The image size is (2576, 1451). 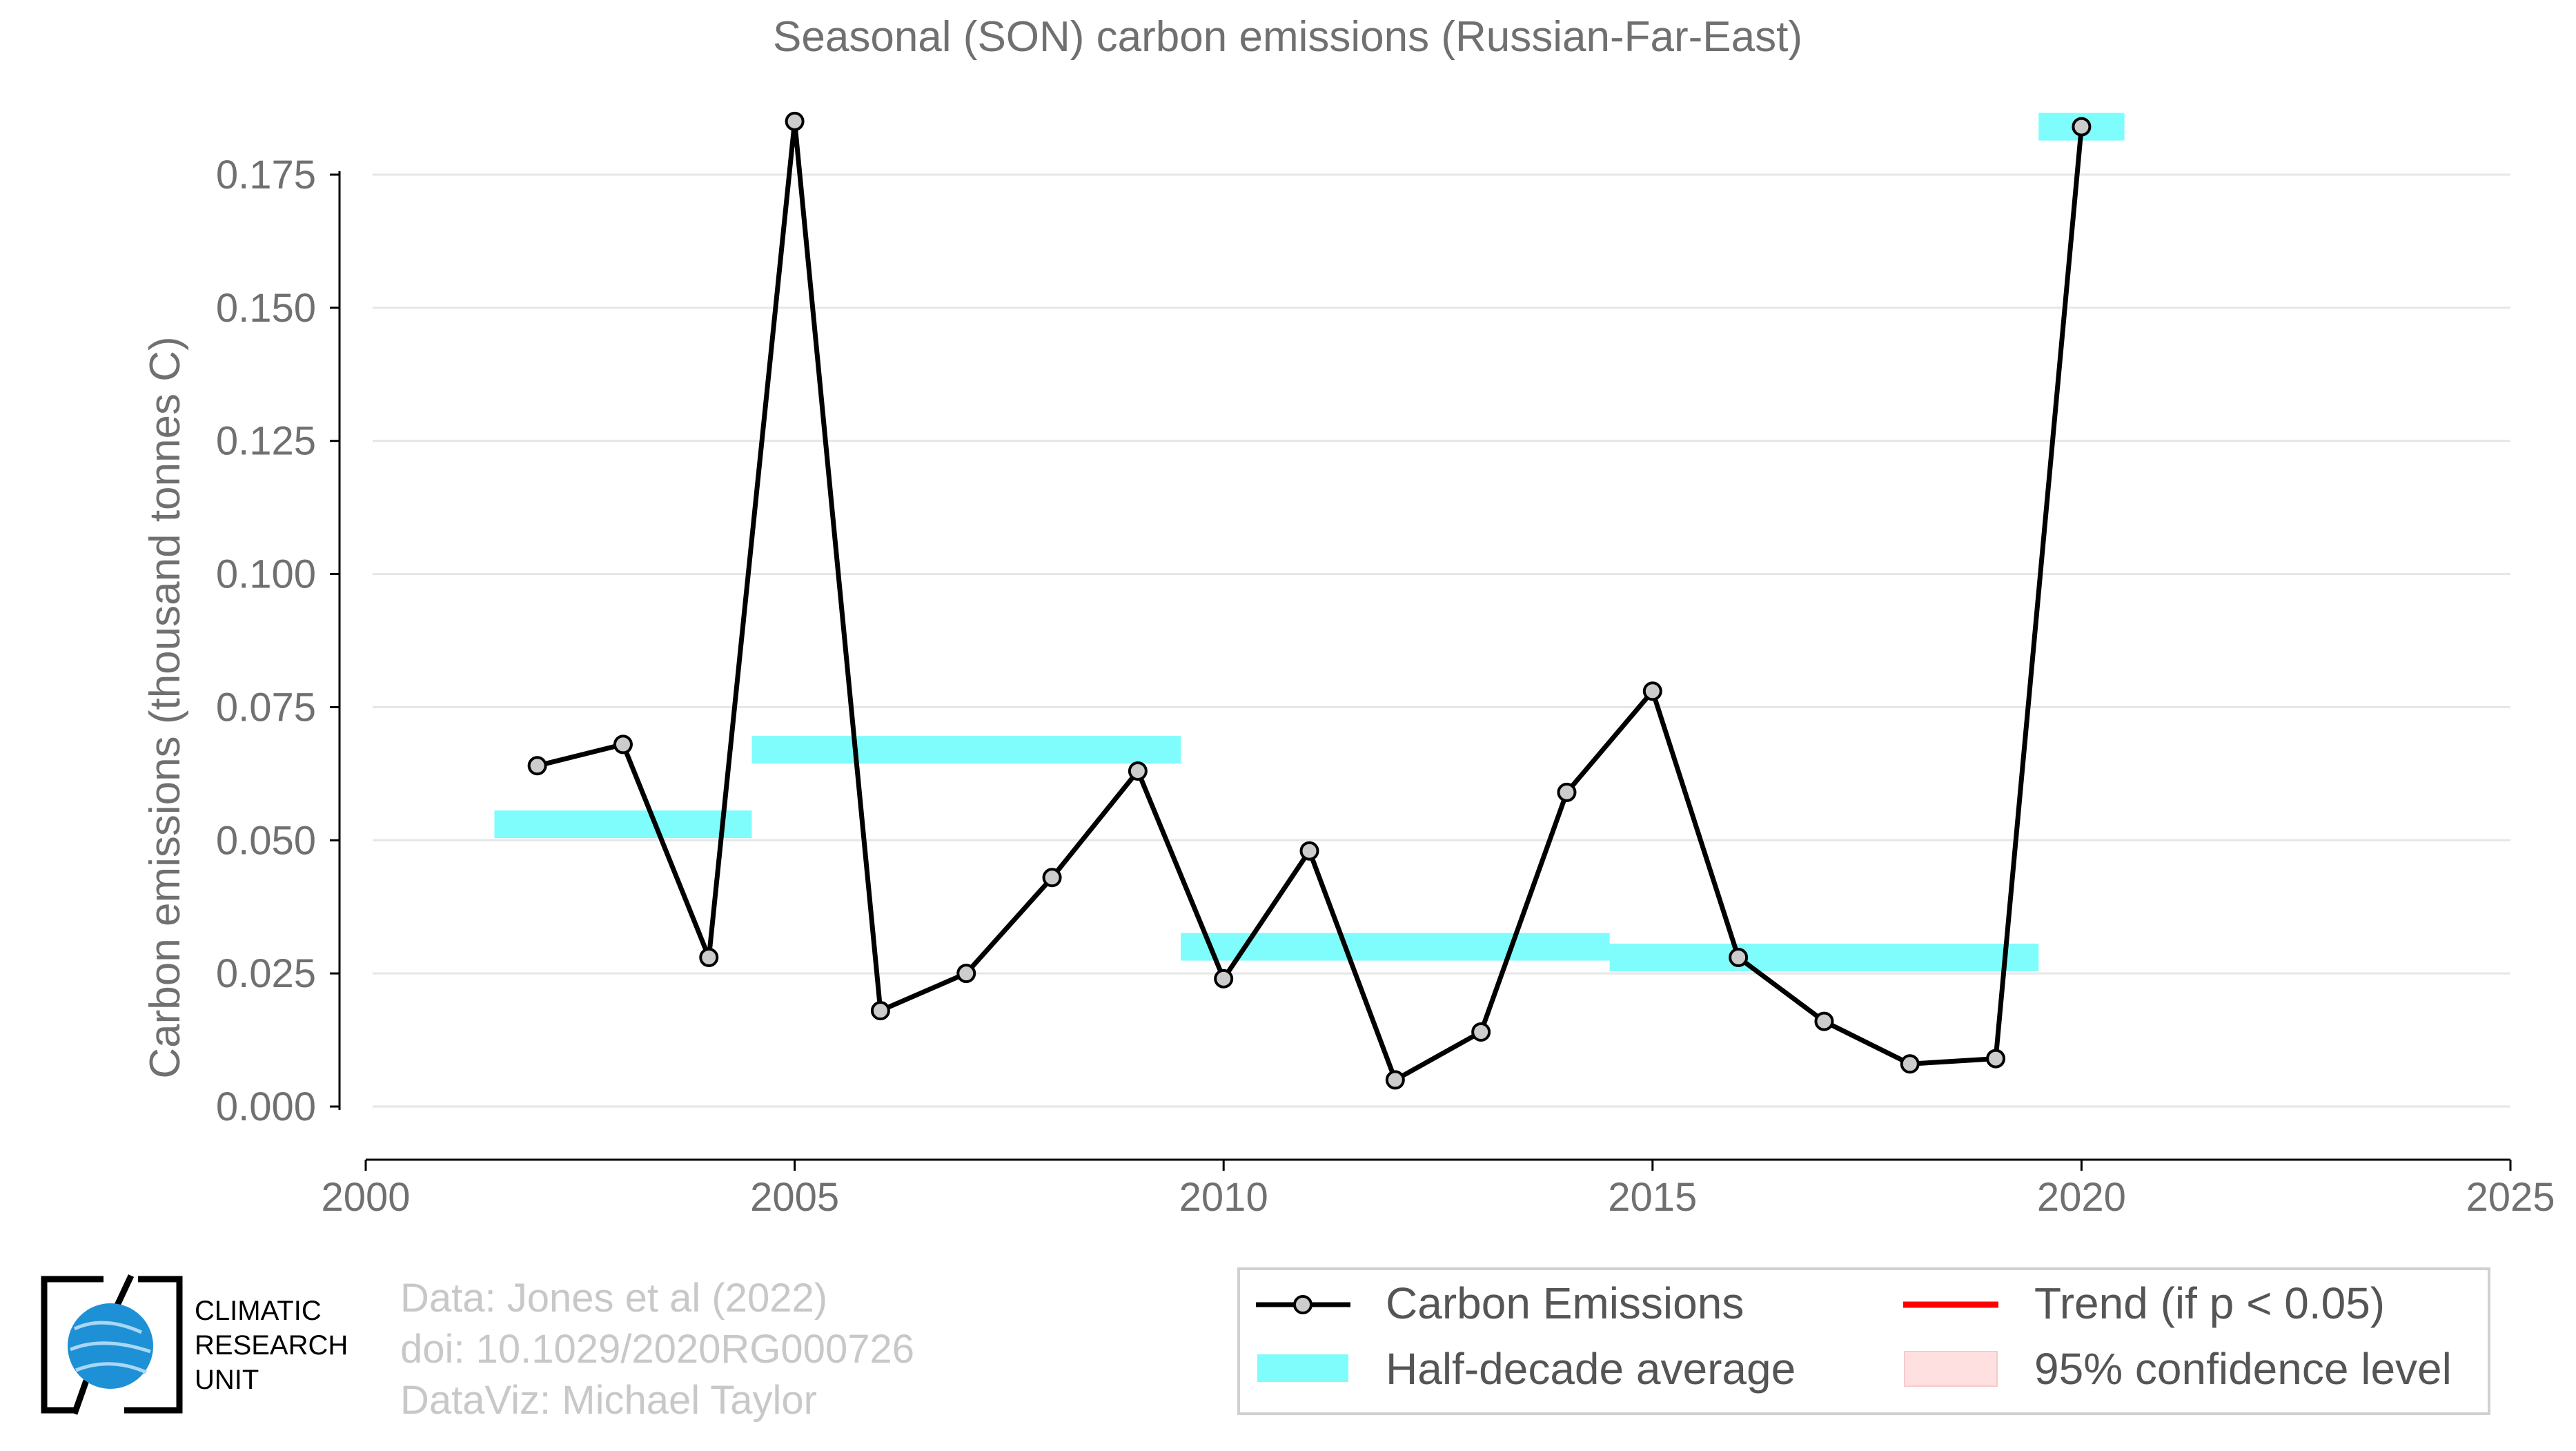 I want to click on credit-data: Data: Jones et al (2022), so click(x=613, y=1299).